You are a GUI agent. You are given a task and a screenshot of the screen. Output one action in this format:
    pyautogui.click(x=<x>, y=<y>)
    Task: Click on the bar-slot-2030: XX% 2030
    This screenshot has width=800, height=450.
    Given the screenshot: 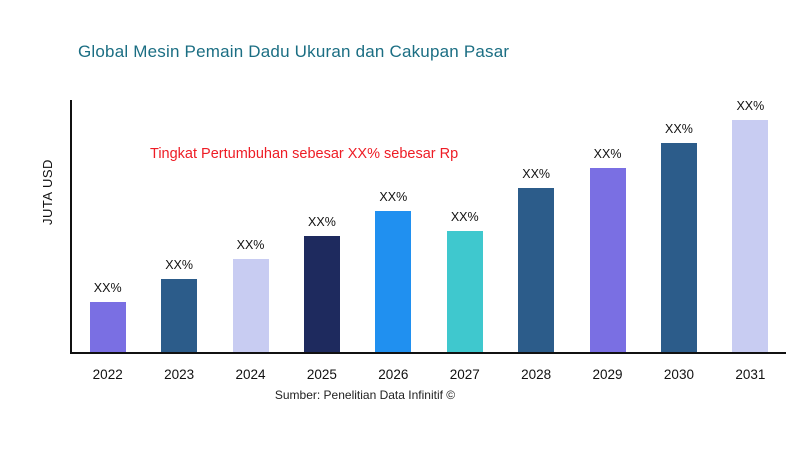 What is the action you would take?
    pyautogui.click(x=678, y=241)
    